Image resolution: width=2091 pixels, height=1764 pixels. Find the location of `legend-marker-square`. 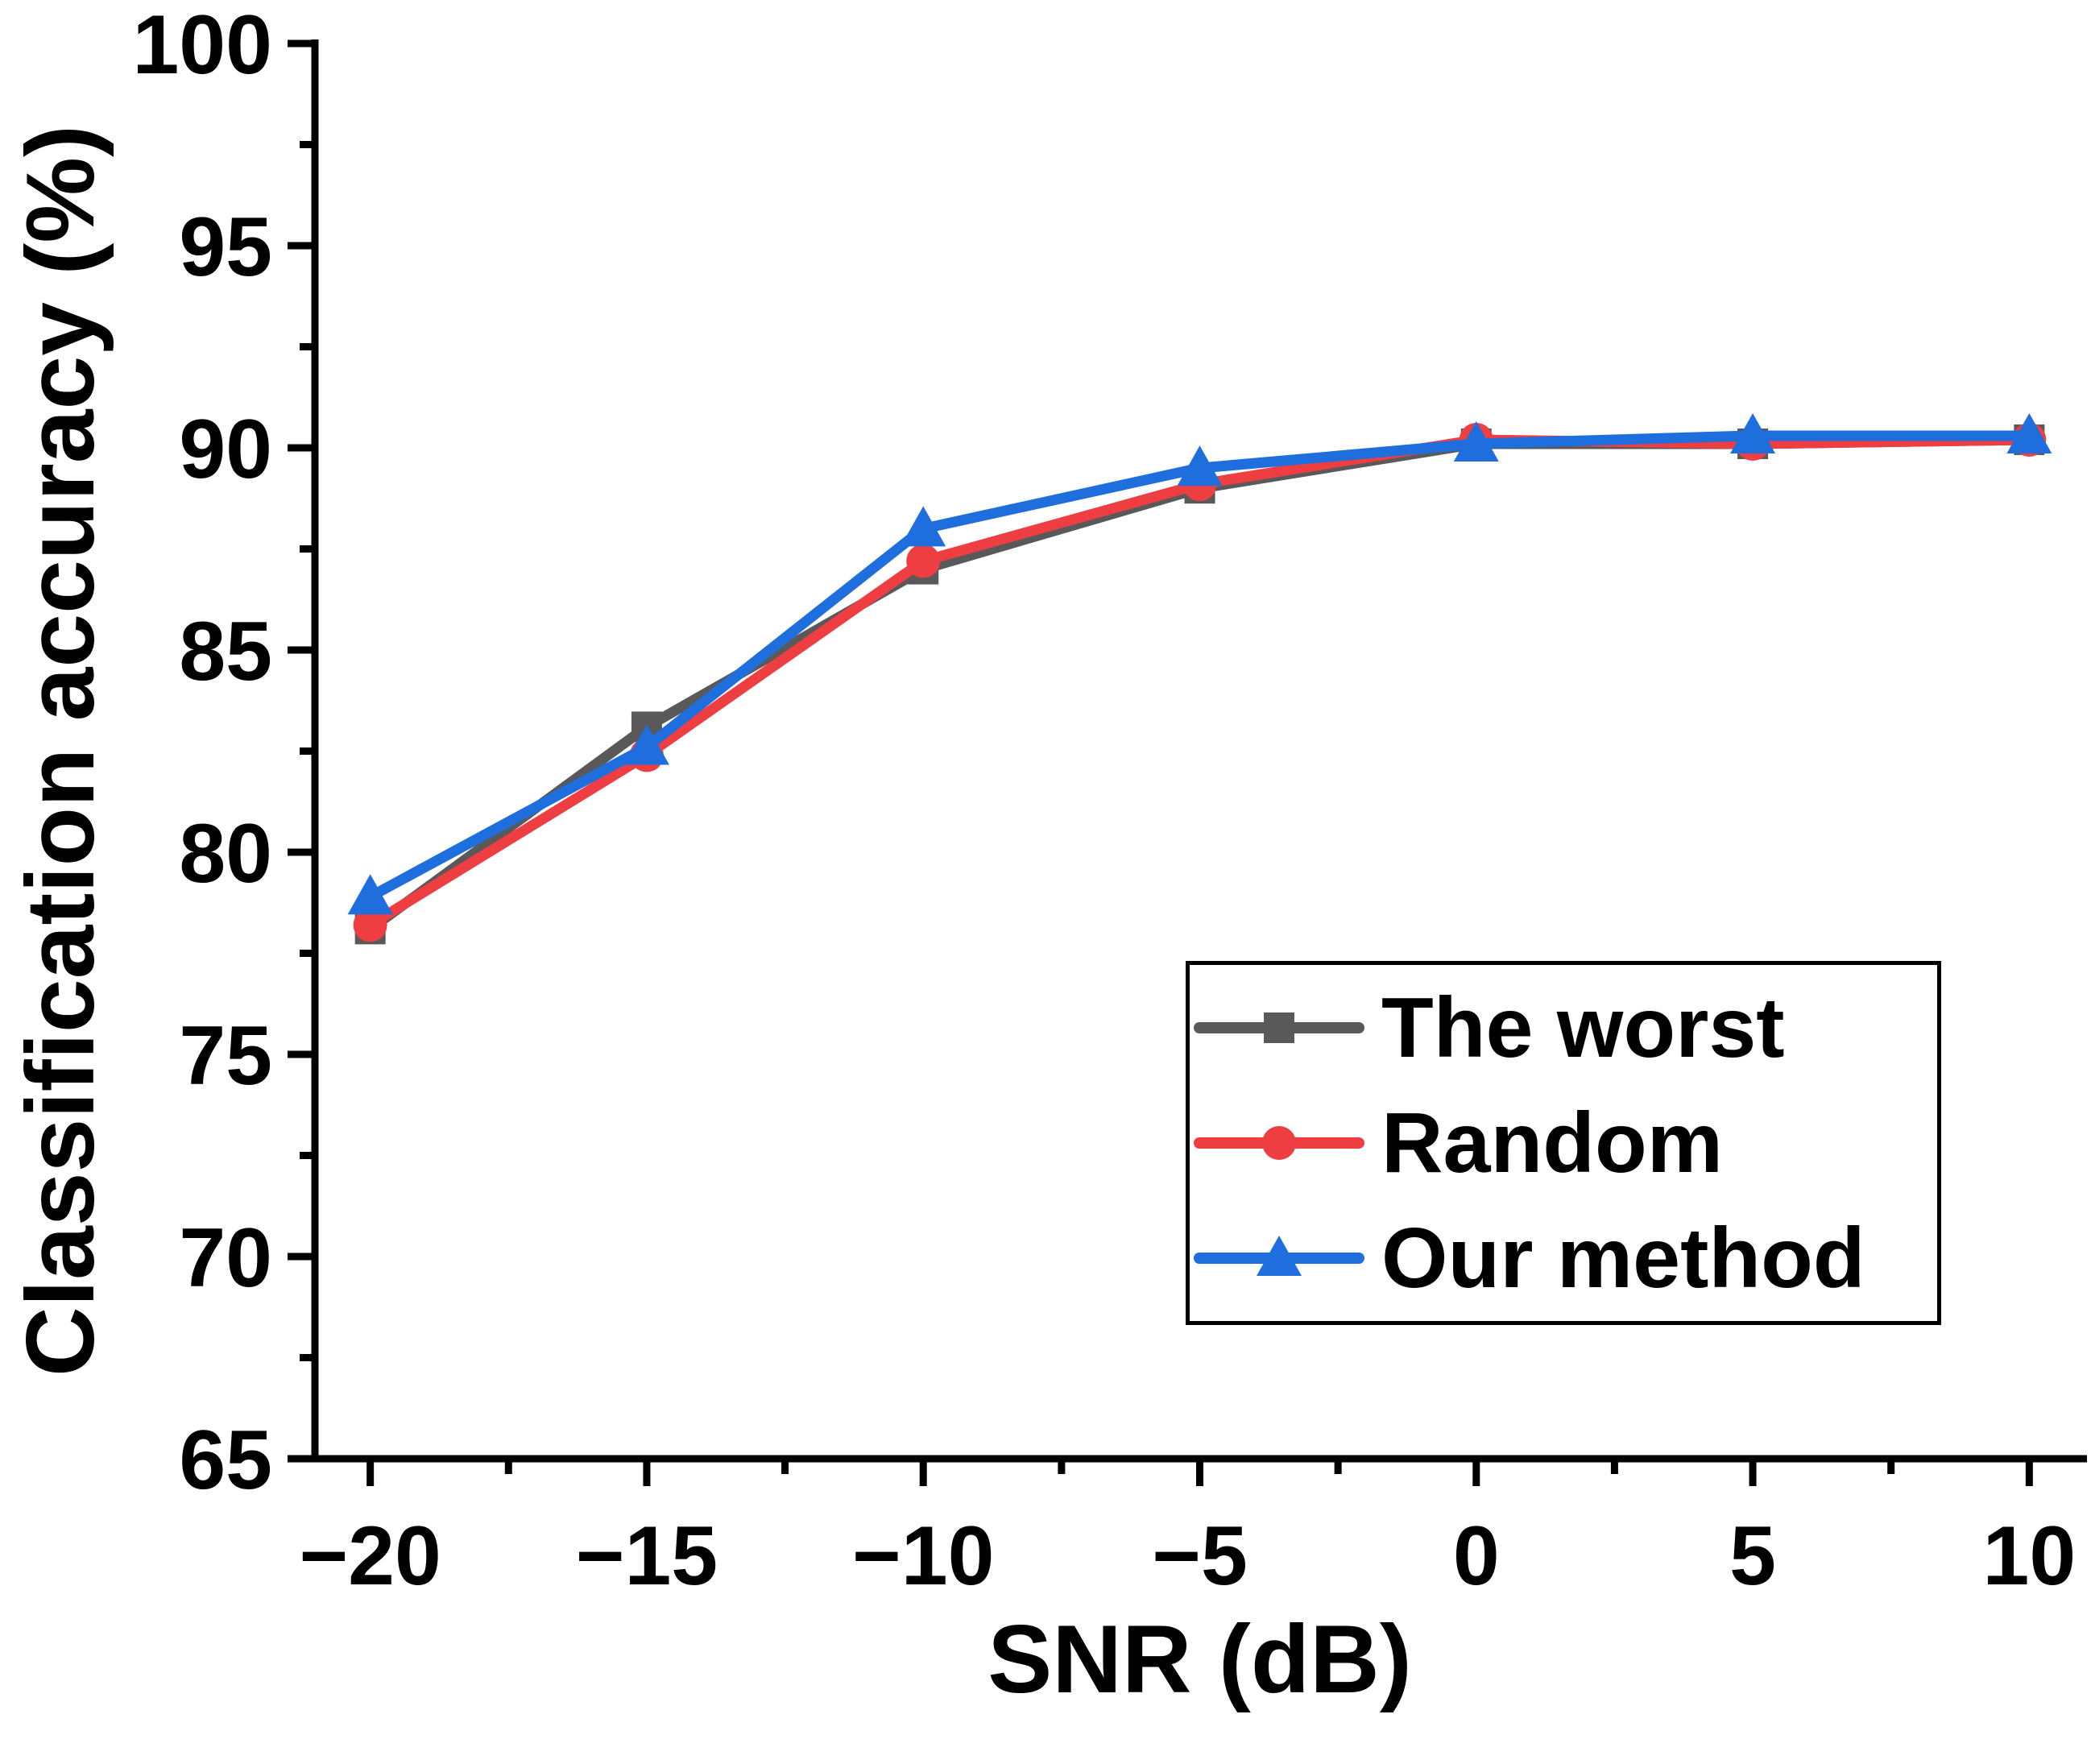

legend-marker-square is located at coordinates (1279, 1027).